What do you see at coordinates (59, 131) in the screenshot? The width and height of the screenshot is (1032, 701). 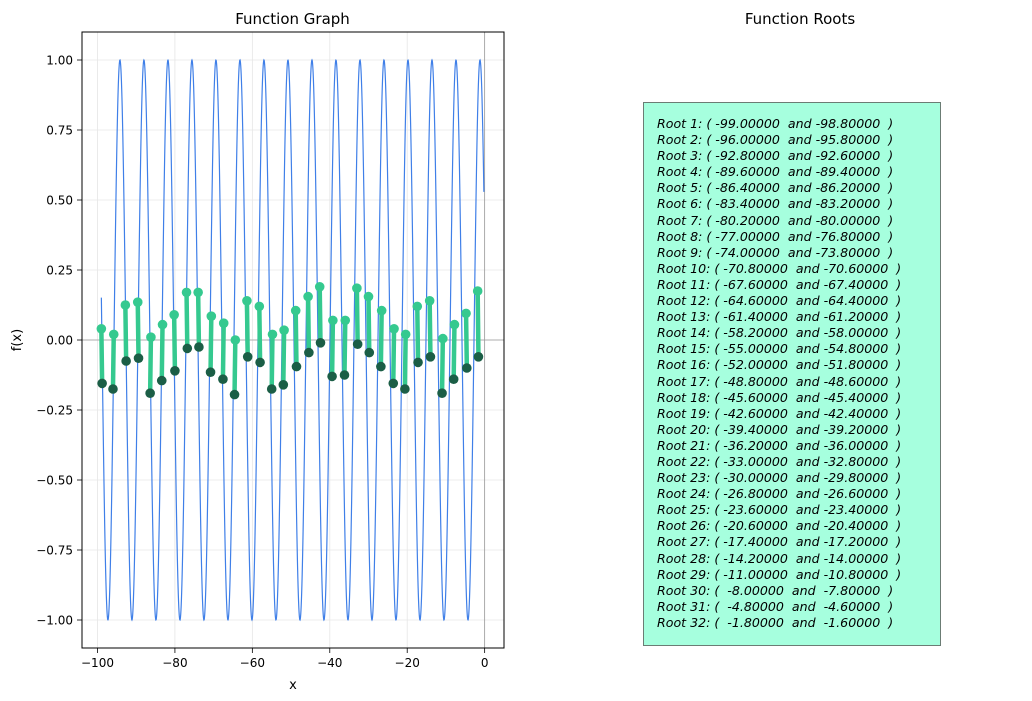 I see `y-tick-label: 0.75` at bounding box center [59, 131].